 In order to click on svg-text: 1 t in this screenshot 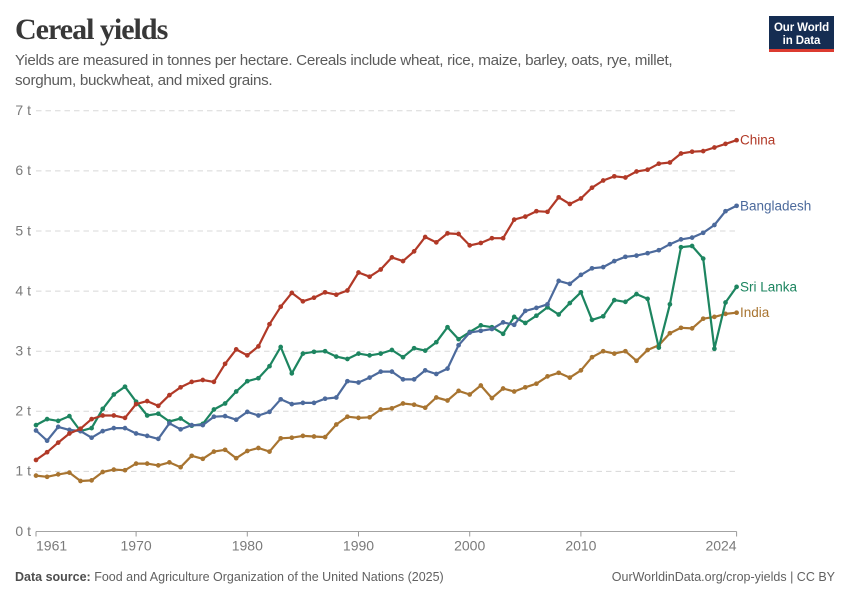, I will do `click(23, 471)`.